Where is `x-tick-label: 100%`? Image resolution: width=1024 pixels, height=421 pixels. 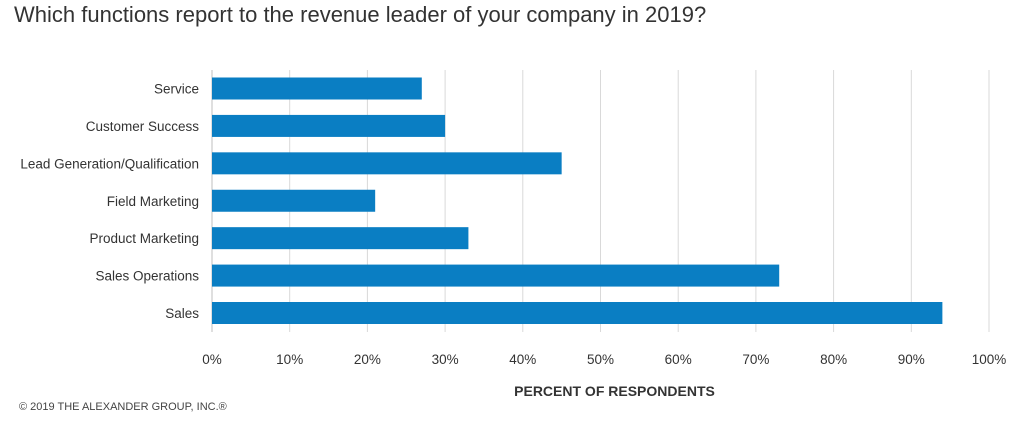
x-tick-label: 100% is located at coordinates (989, 359).